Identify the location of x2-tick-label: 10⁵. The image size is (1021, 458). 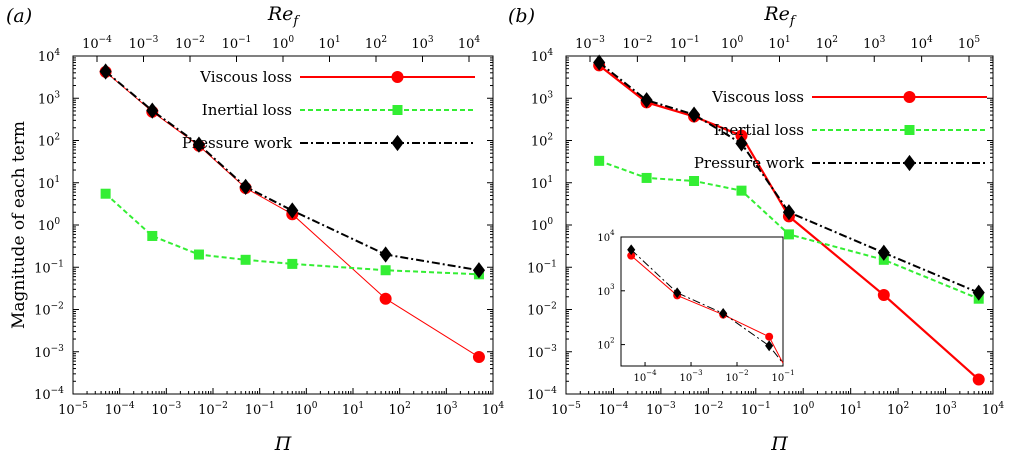
(969, 43).